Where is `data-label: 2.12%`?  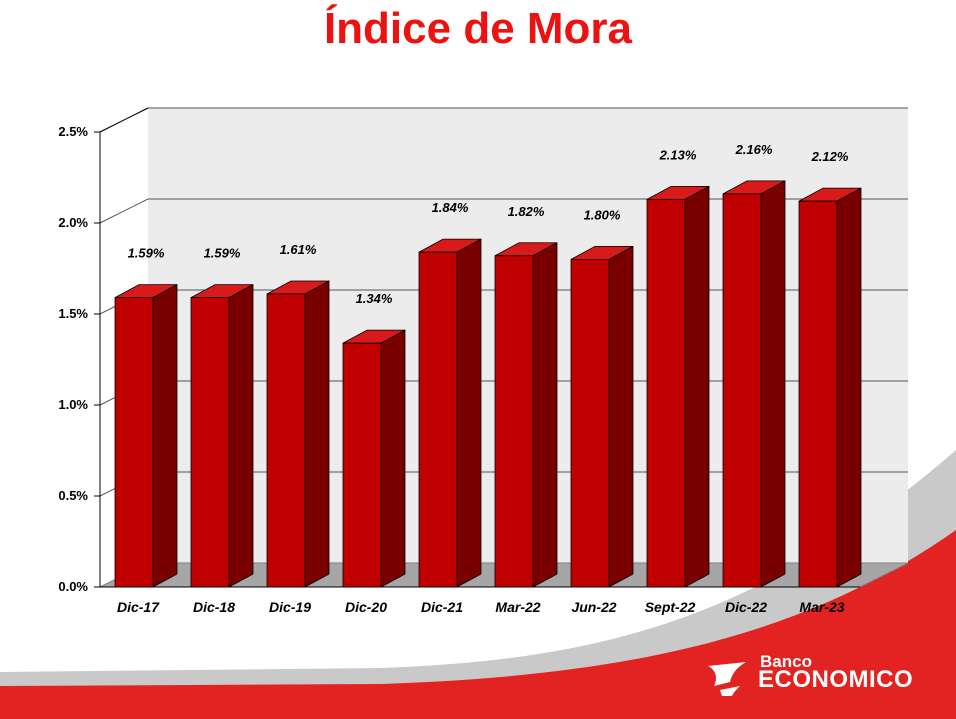 data-label: 2.12% is located at coordinates (830, 156).